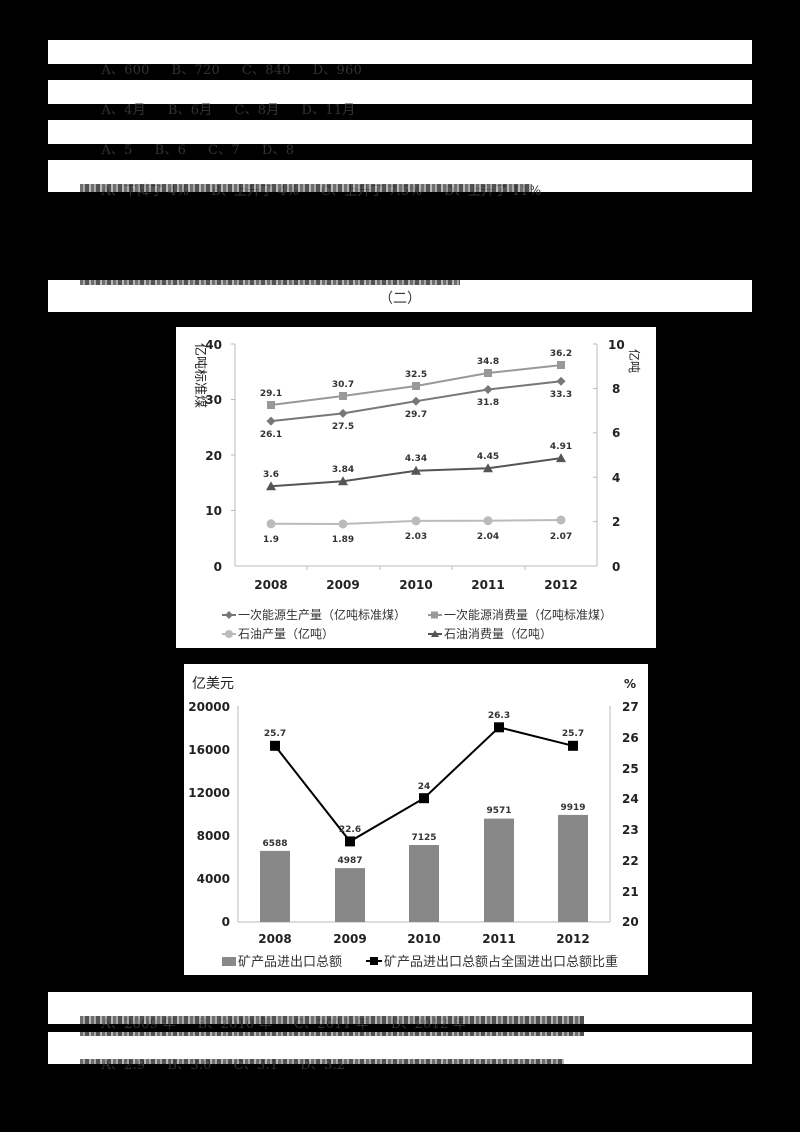 The height and width of the screenshot is (1132, 800). I want to click on svg-text: 33.3, so click(561, 395).